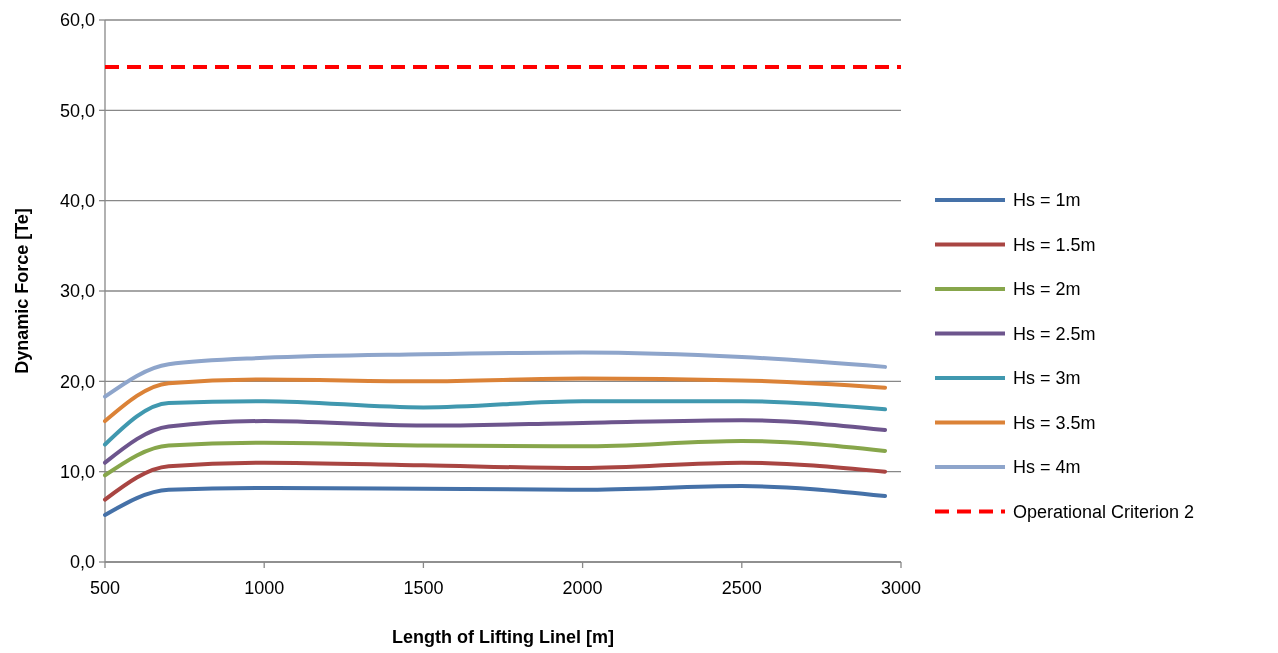 The width and height of the screenshot is (1278, 653). What do you see at coordinates (1047, 467) in the screenshot?
I see `legend-label: Hs = 4m` at bounding box center [1047, 467].